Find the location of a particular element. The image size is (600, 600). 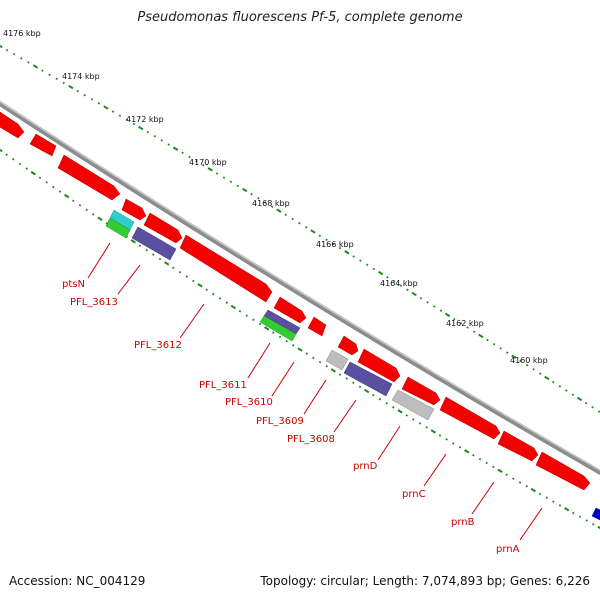

kbp-label-4162: 4162 kbp is located at coordinates (465, 323).